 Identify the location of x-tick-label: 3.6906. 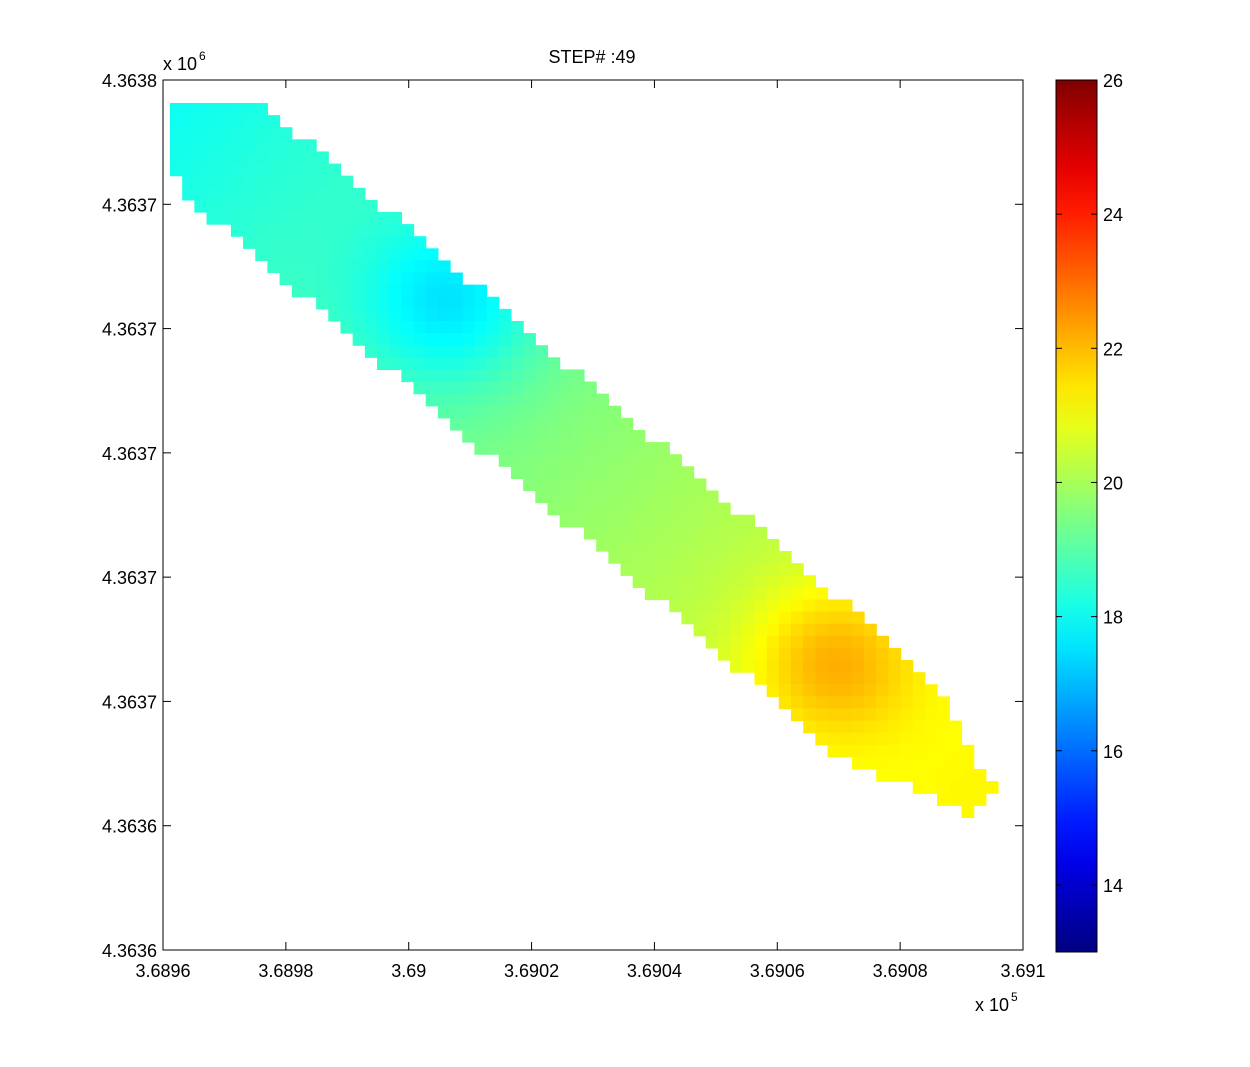
(777, 971).